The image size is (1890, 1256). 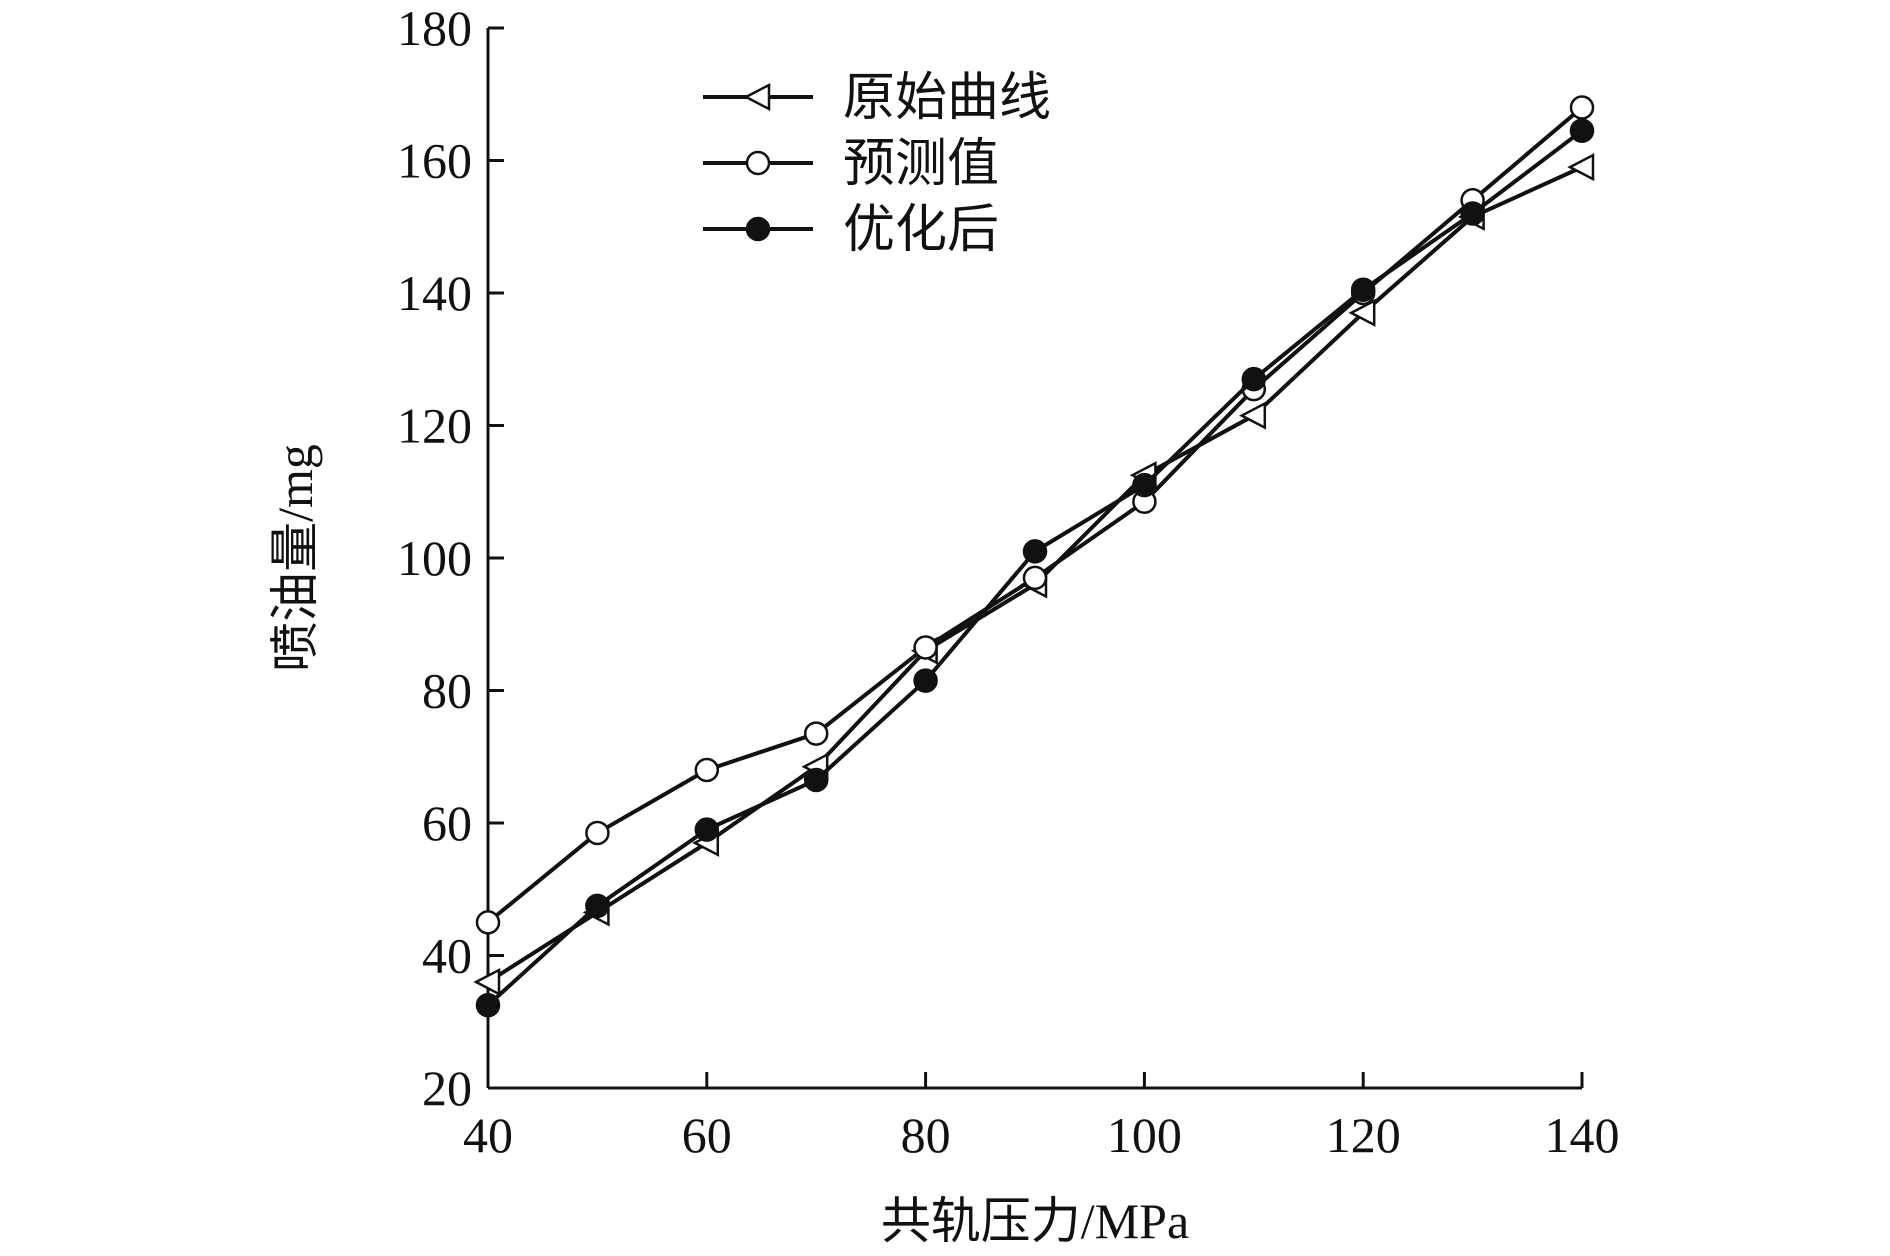 What do you see at coordinates (447, 823) in the screenshot?
I see `y-tick-label: 60` at bounding box center [447, 823].